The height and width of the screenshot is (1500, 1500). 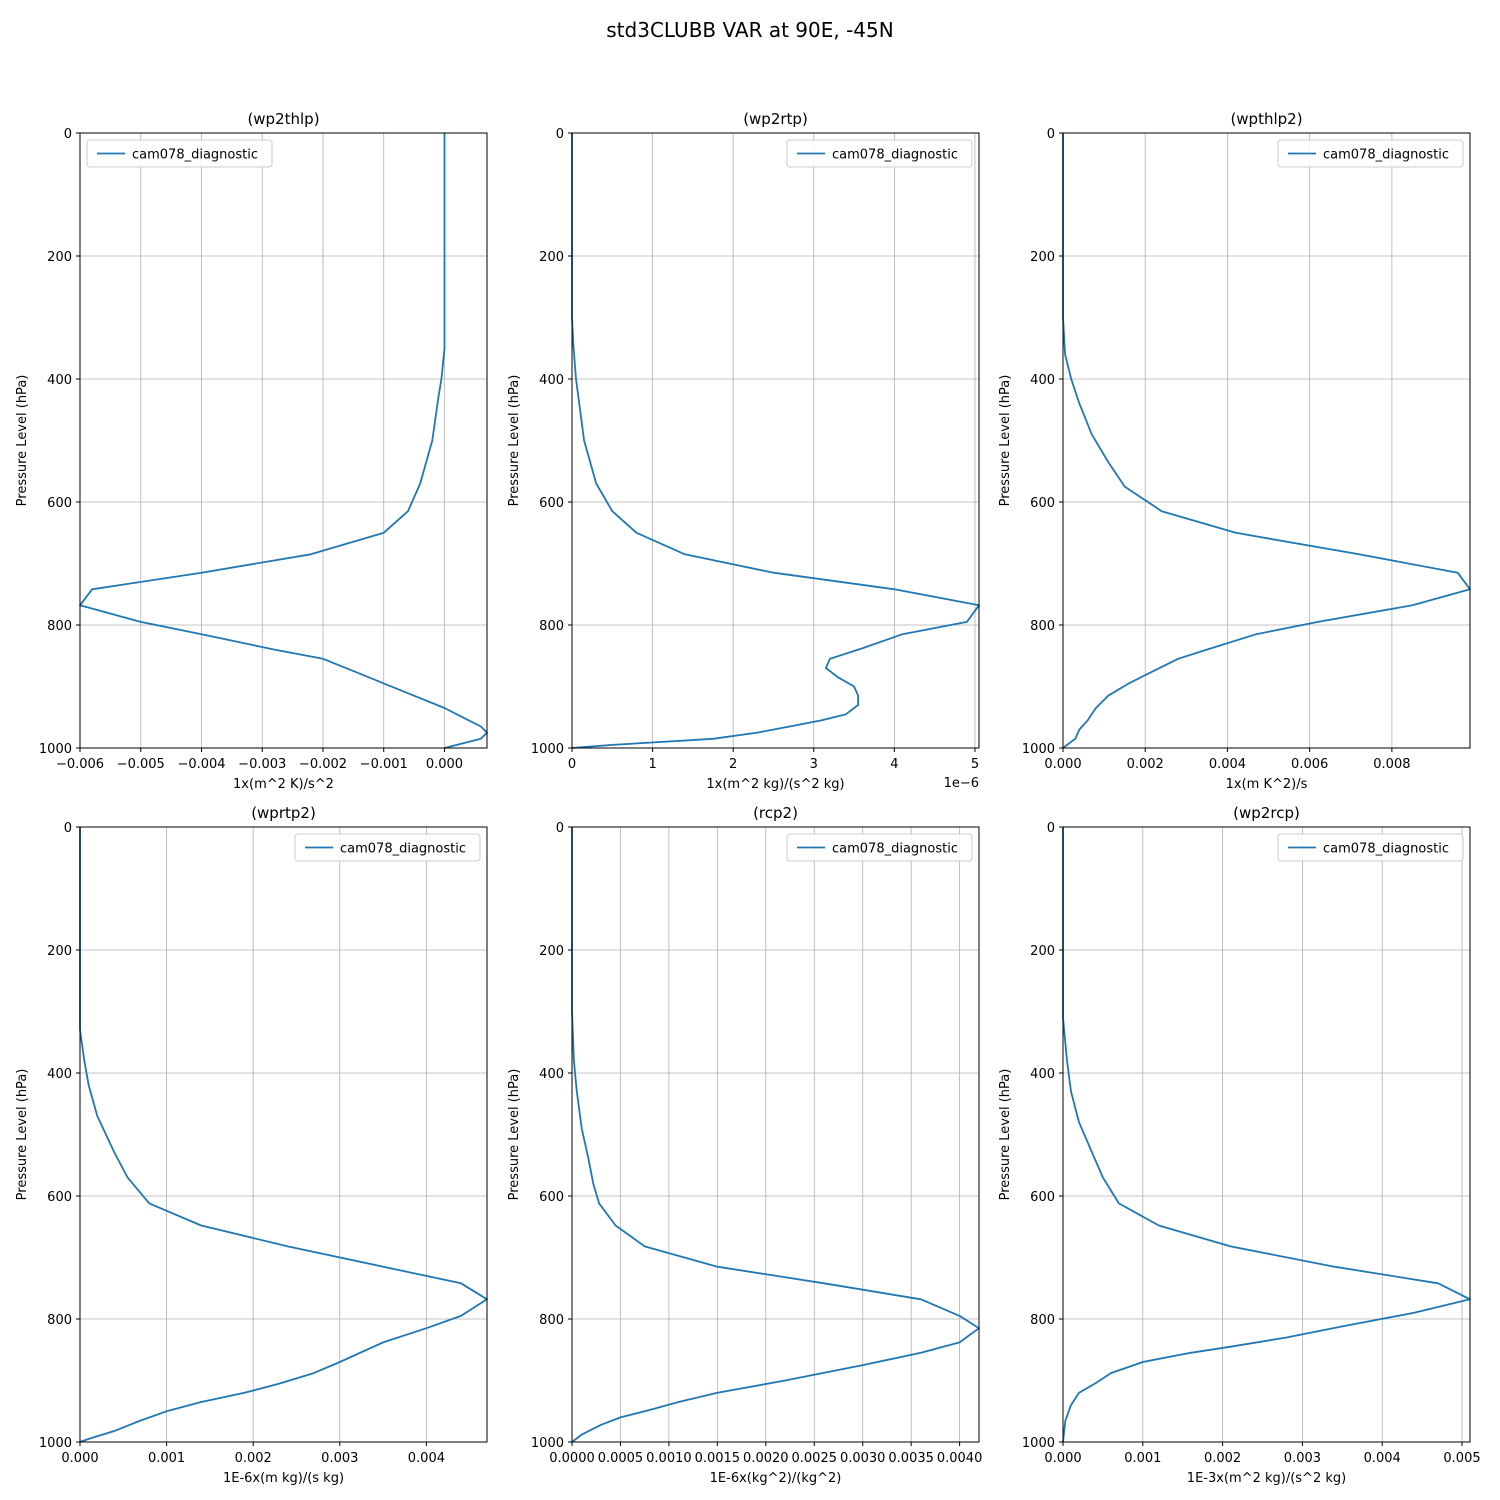 What do you see at coordinates (911, 1458) in the screenshot?
I see `x-tick-label: 0.0035` at bounding box center [911, 1458].